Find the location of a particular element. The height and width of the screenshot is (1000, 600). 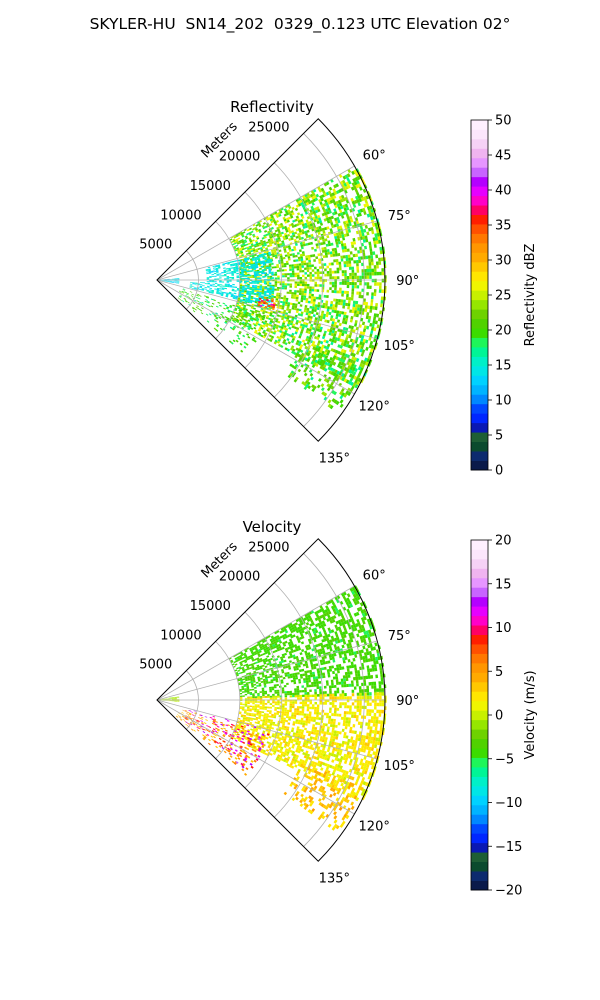

colorbar-segment is located at coordinates (479, 162).